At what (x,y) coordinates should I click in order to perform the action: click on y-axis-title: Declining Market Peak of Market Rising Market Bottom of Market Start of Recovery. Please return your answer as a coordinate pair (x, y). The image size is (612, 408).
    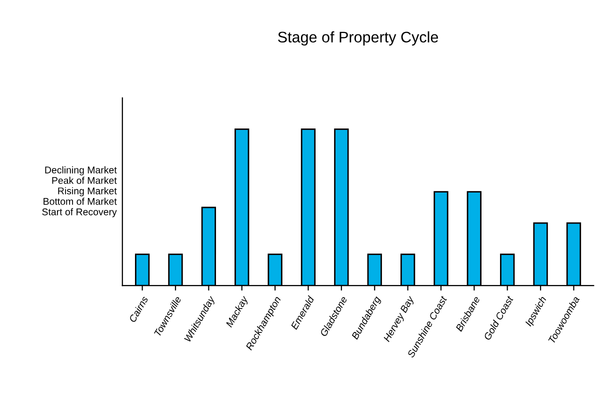
    Looking at the image, I should click on (79, 192).